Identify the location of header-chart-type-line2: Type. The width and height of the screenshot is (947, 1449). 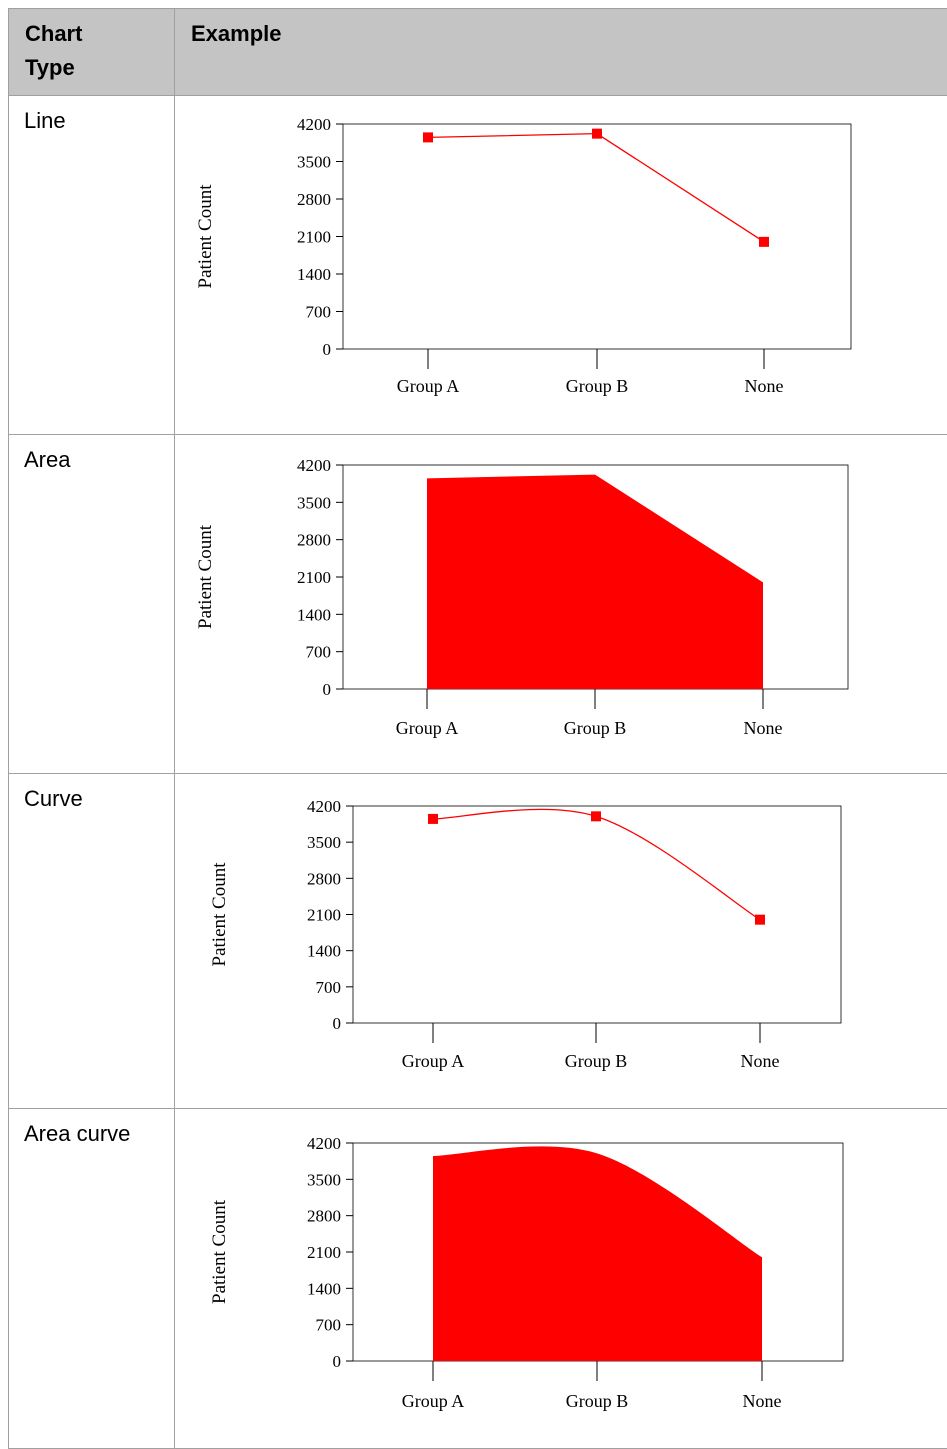
(91, 68).